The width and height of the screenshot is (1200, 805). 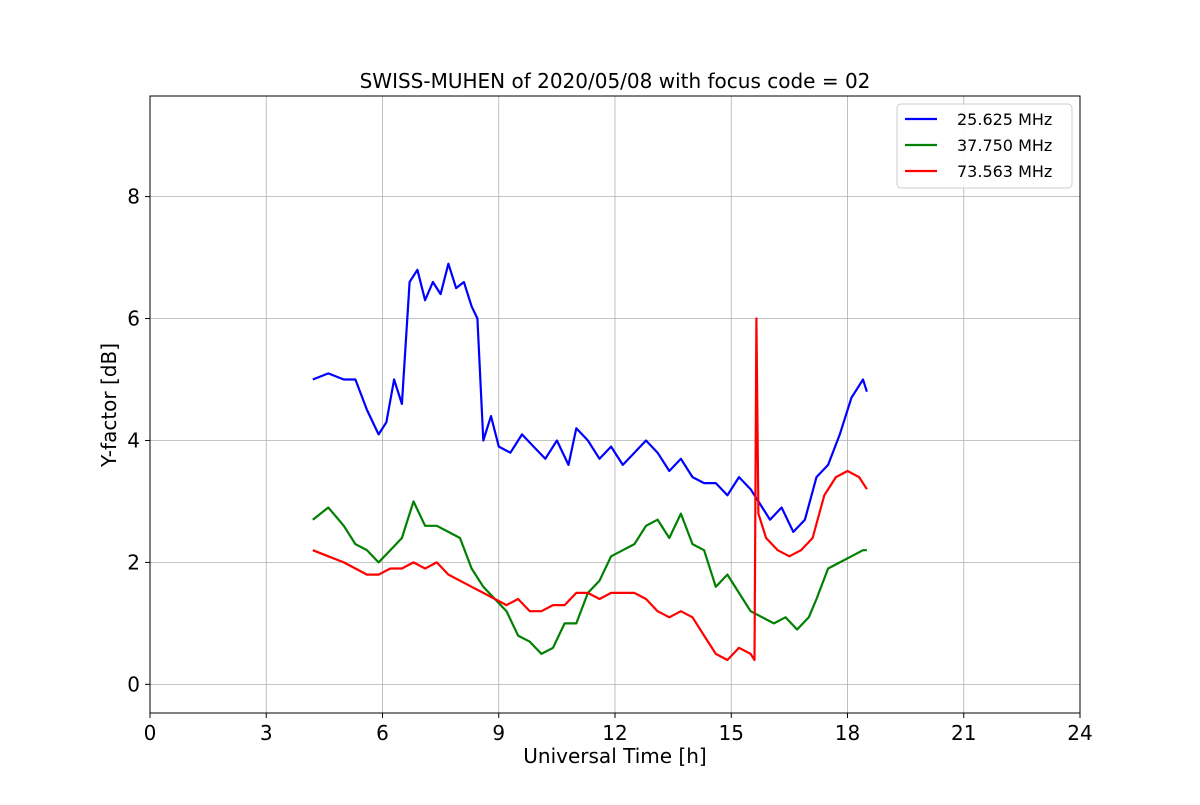 I want to click on x-axis-label: Universal Time [h], so click(x=614, y=756).